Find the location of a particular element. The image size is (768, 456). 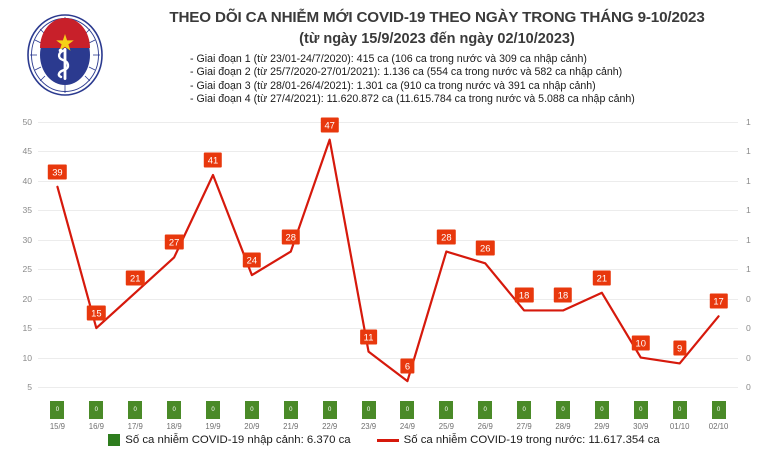

x-axis-tick-label: 30/9 is located at coordinates (641, 426).